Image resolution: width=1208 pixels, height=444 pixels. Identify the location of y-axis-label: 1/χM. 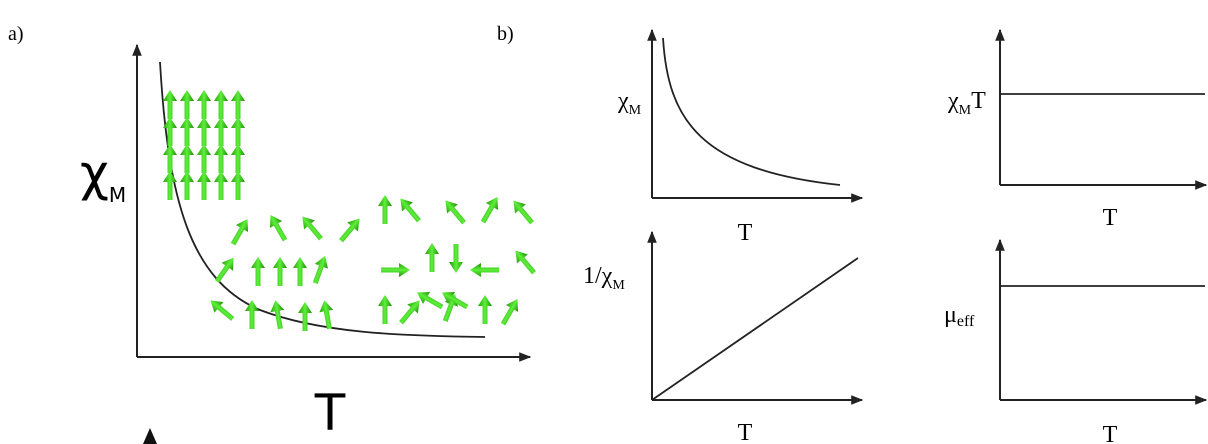
(604, 278).